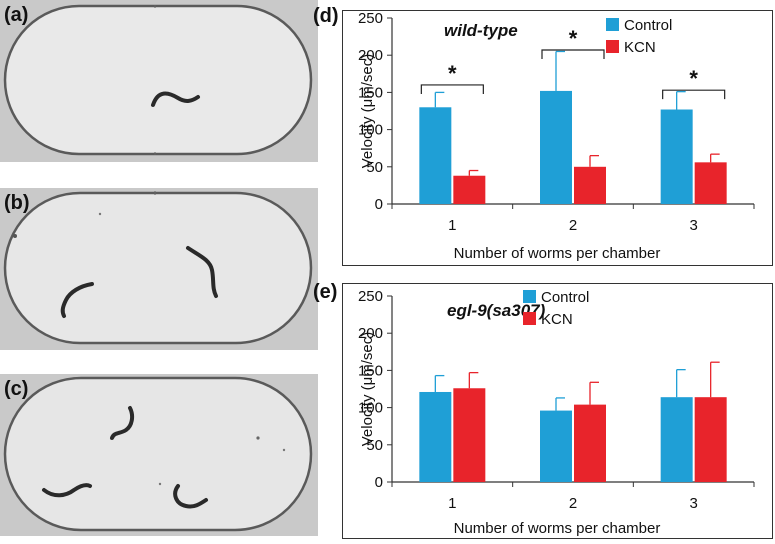  I want to click on y-tick-label-e: 100, so click(370, 408).